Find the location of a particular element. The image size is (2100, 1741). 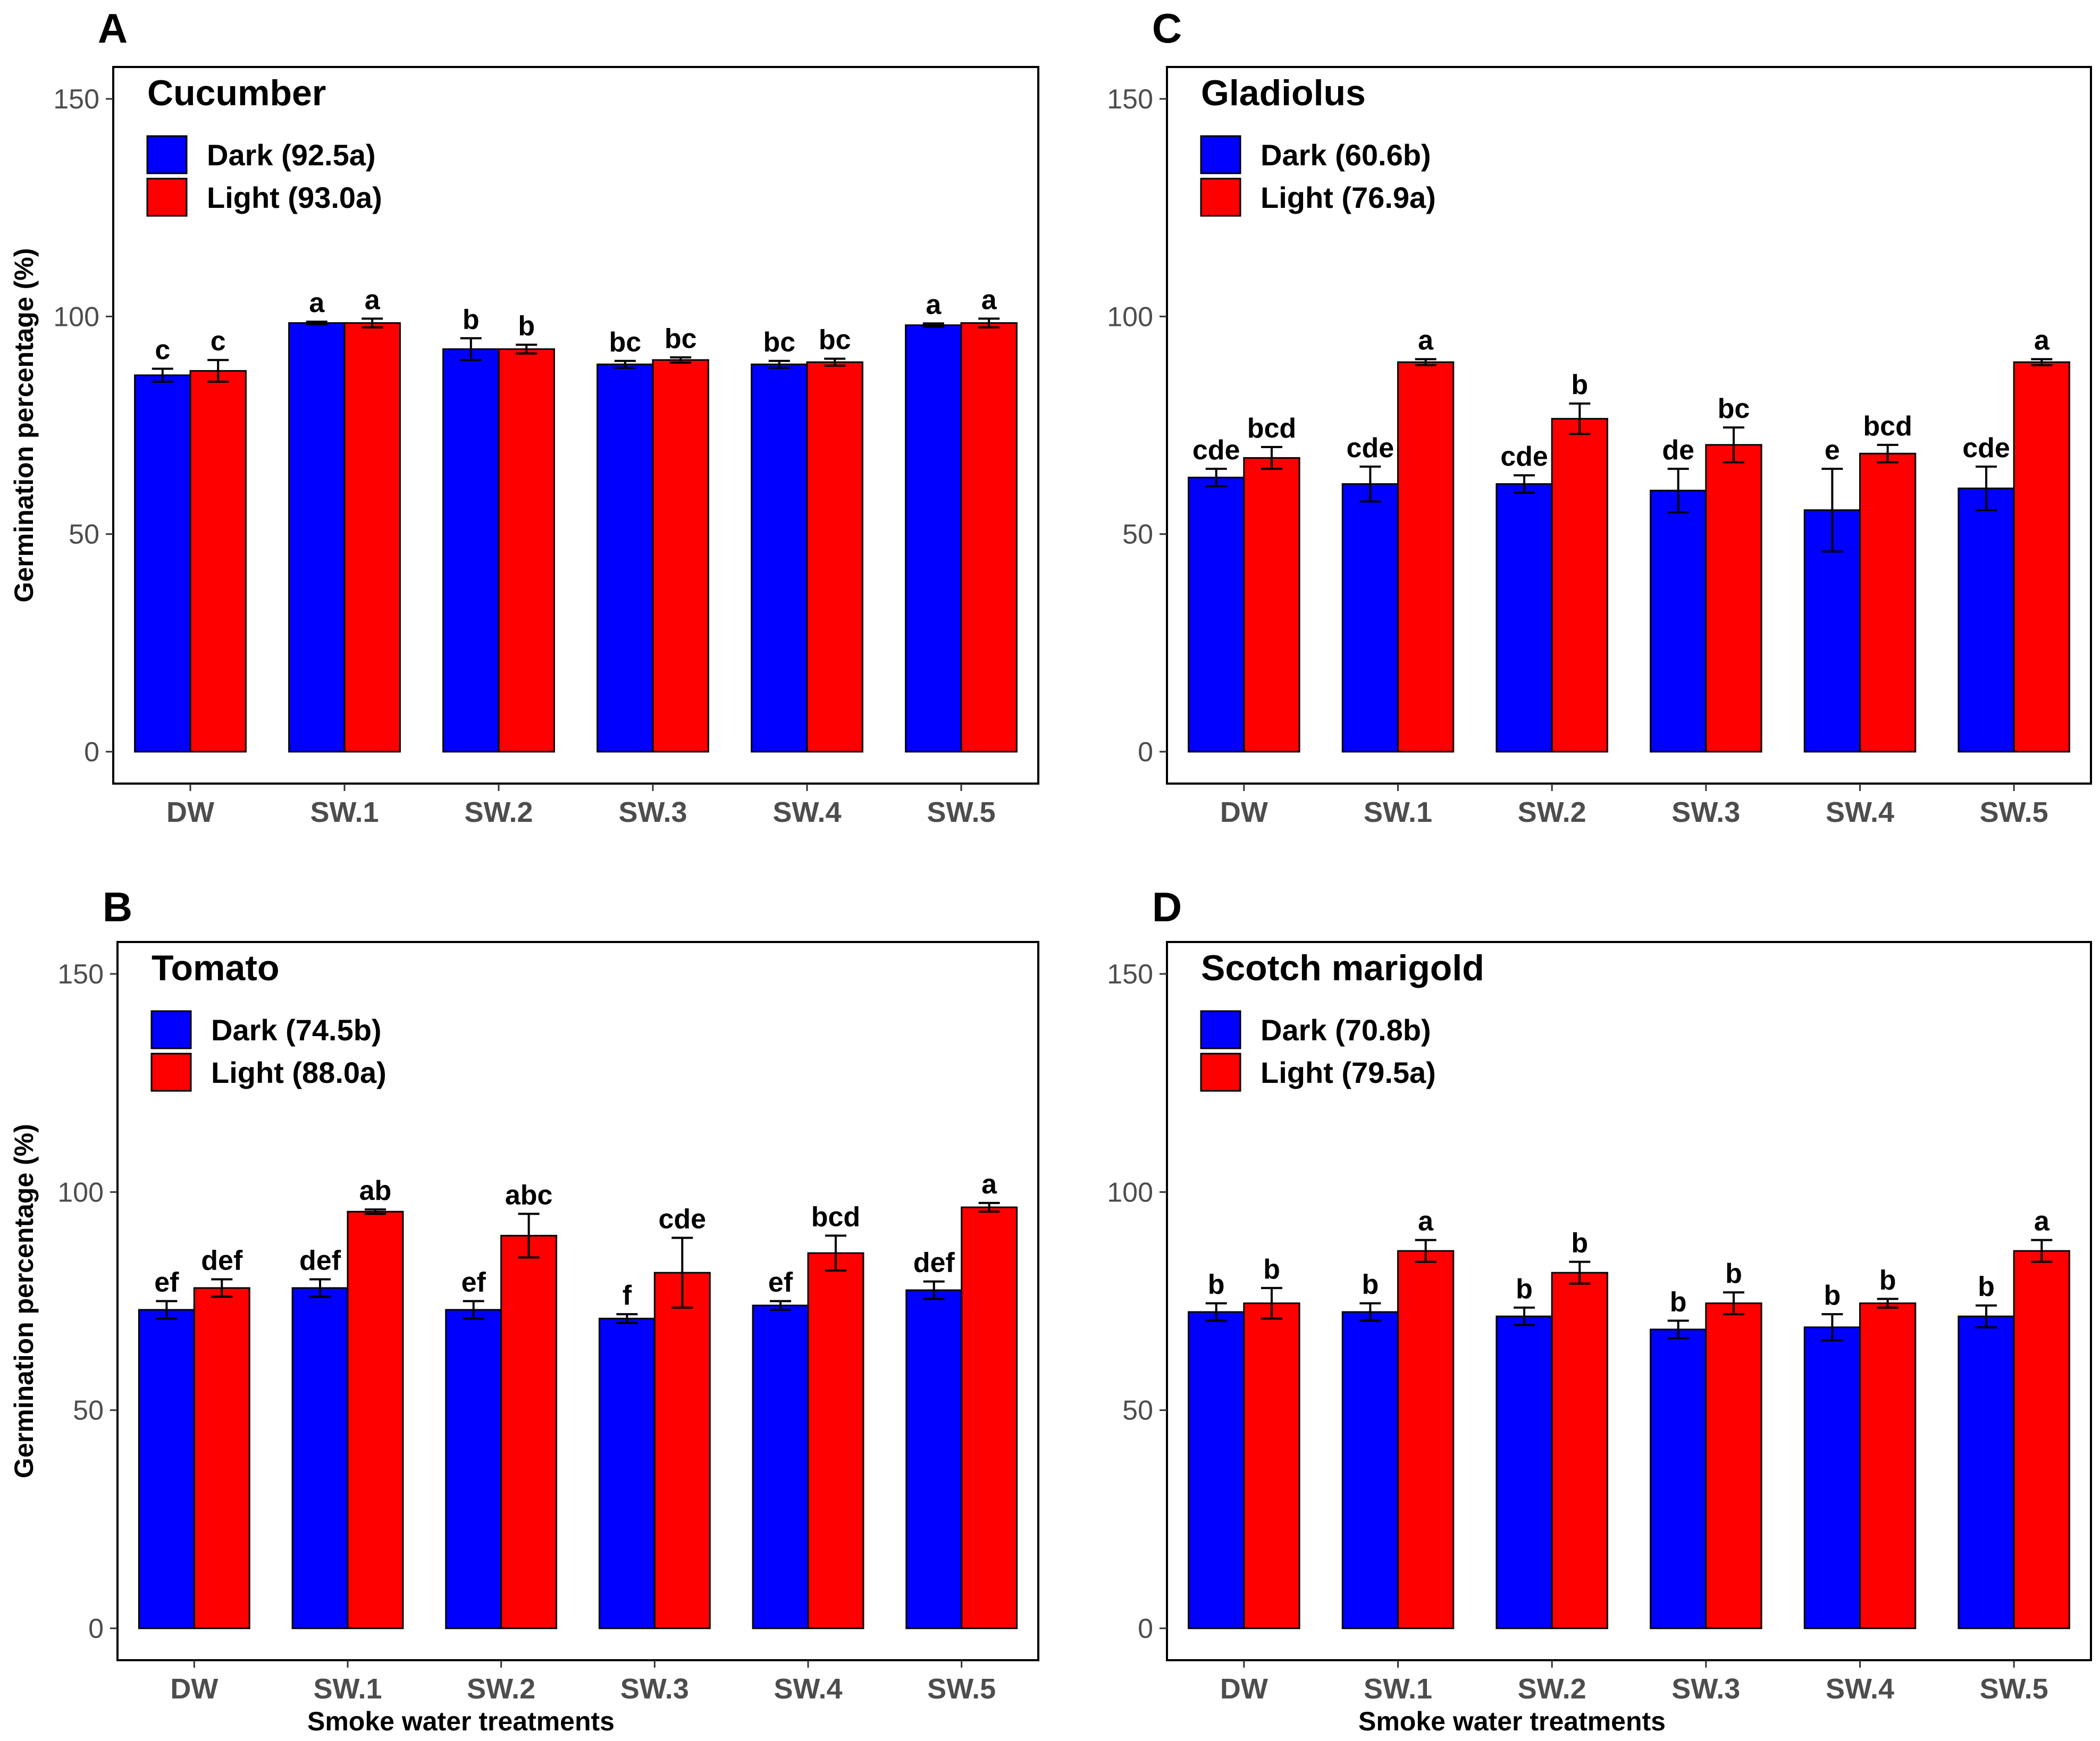

y-tick-label: 0 is located at coordinates (1145, 752).